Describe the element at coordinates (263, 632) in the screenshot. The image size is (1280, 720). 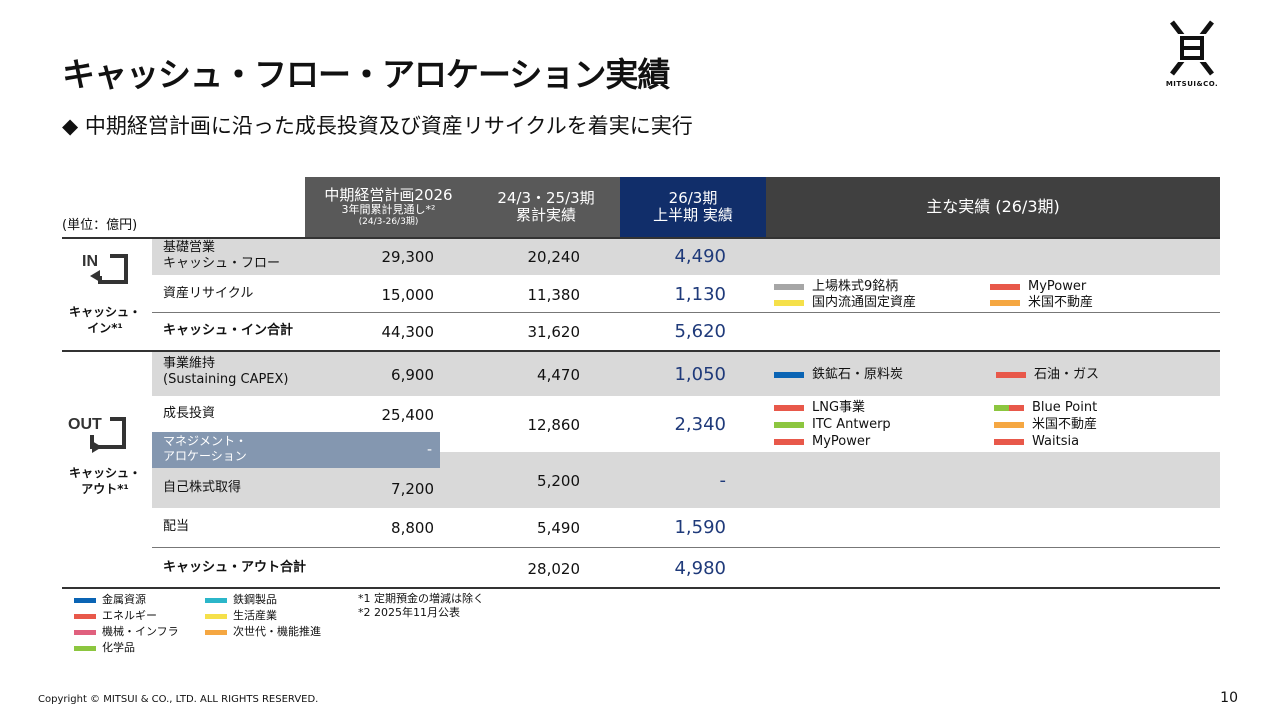
I see `segment-legend-item: 次世代・機能推進` at that location.